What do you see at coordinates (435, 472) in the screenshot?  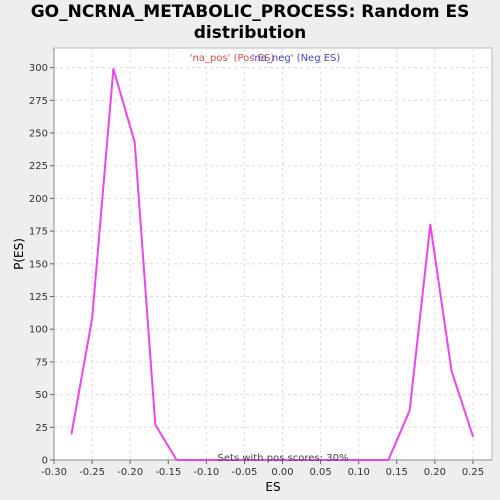 I see `x-tick-label: 0.20` at bounding box center [435, 472].